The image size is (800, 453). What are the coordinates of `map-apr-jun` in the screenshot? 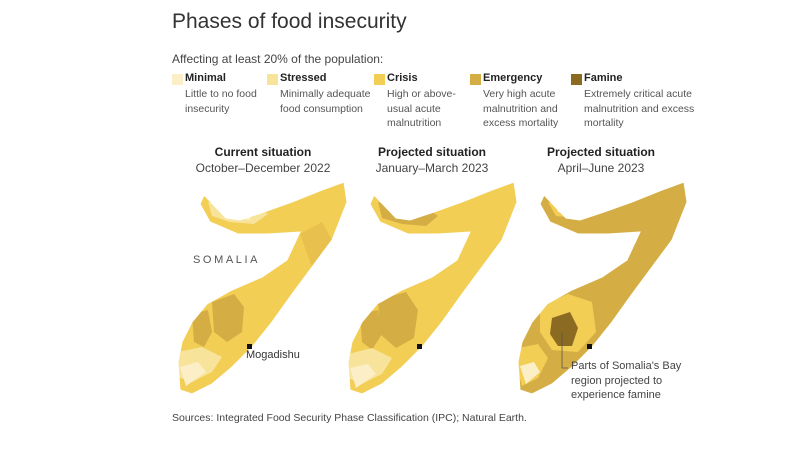 It's located at (602, 288).